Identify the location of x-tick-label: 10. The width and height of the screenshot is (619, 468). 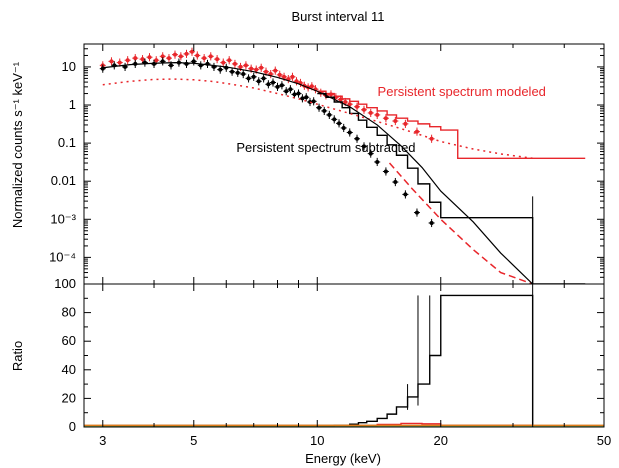
(317, 440).